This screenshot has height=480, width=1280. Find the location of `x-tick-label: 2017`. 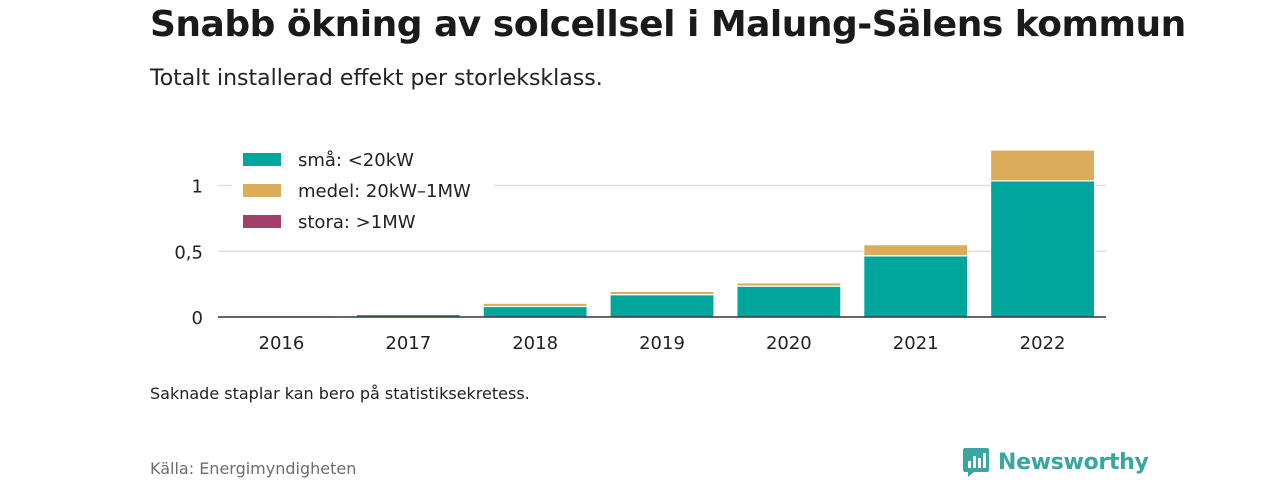

x-tick-label: 2017 is located at coordinates (408, 343).